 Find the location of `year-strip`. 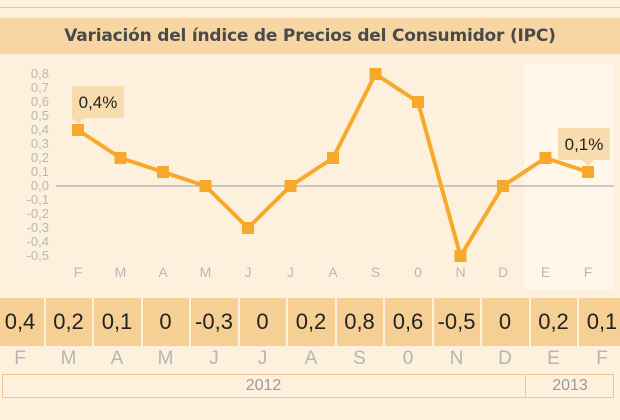

year-strip is located at coordinates (308, 386).